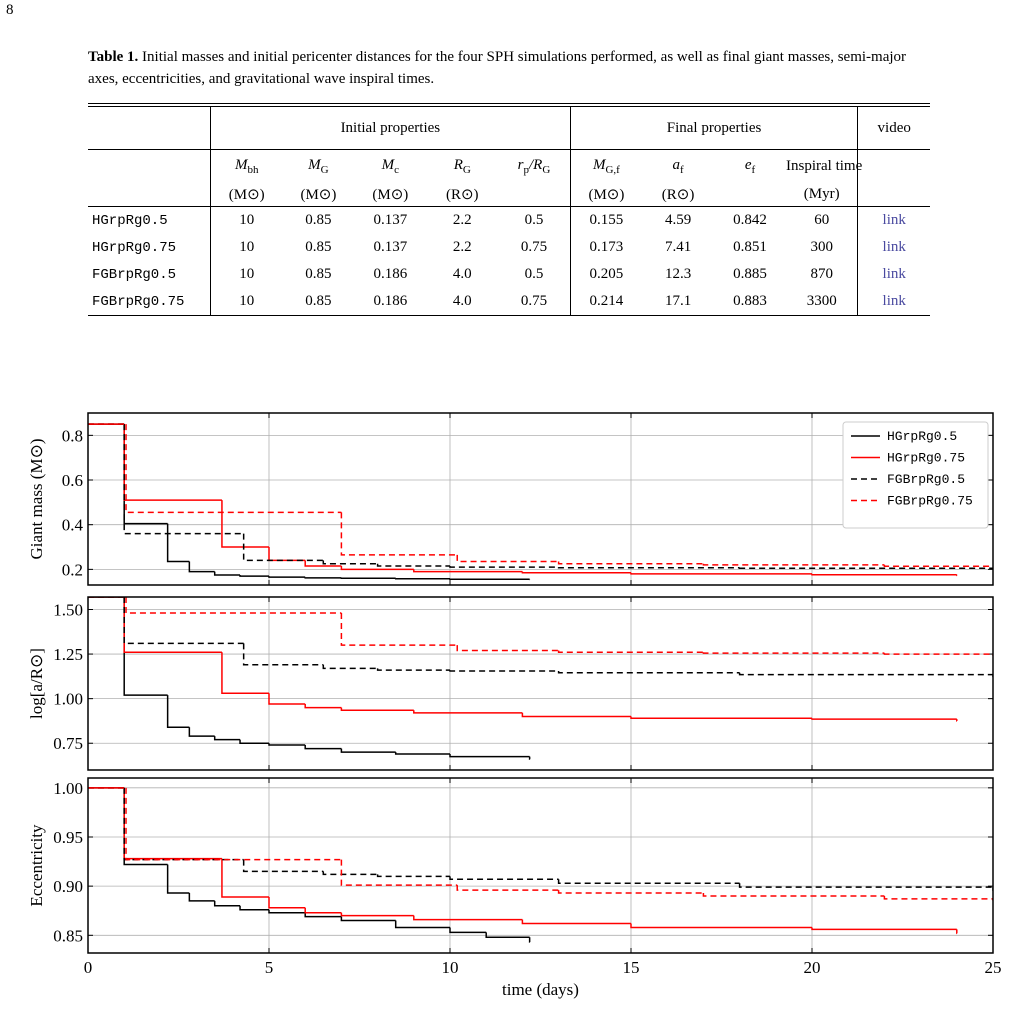  I want to click on legend-label: FGBrpRg0.5, so click(926, 479).